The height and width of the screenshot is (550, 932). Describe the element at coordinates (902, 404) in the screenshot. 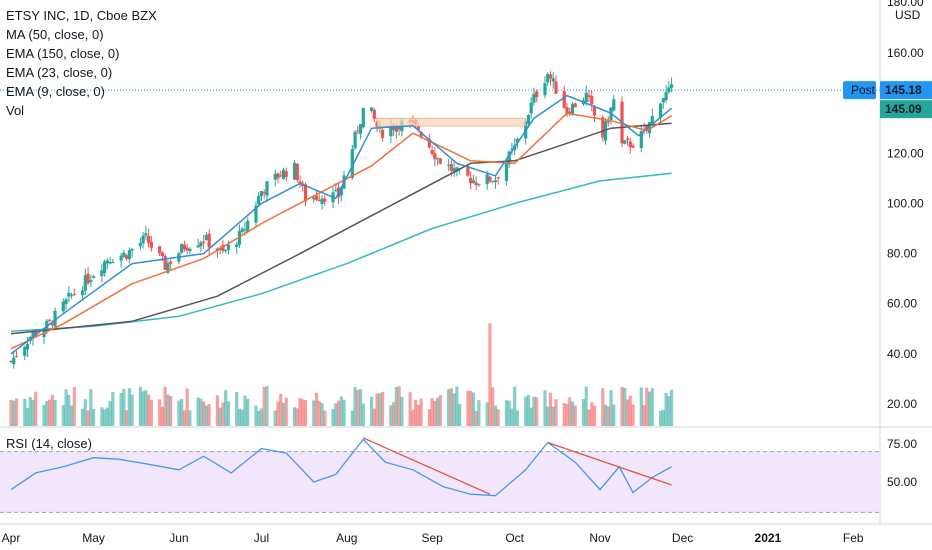

I see `price-tick-label: 20.00` at that location.